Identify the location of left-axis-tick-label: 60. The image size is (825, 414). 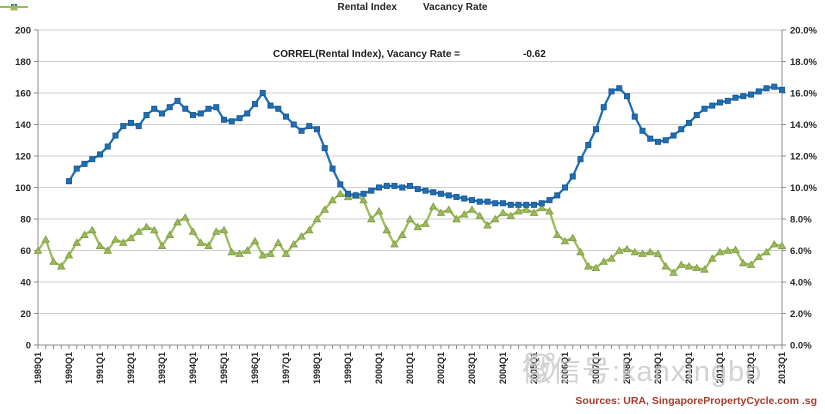
(25, 251).